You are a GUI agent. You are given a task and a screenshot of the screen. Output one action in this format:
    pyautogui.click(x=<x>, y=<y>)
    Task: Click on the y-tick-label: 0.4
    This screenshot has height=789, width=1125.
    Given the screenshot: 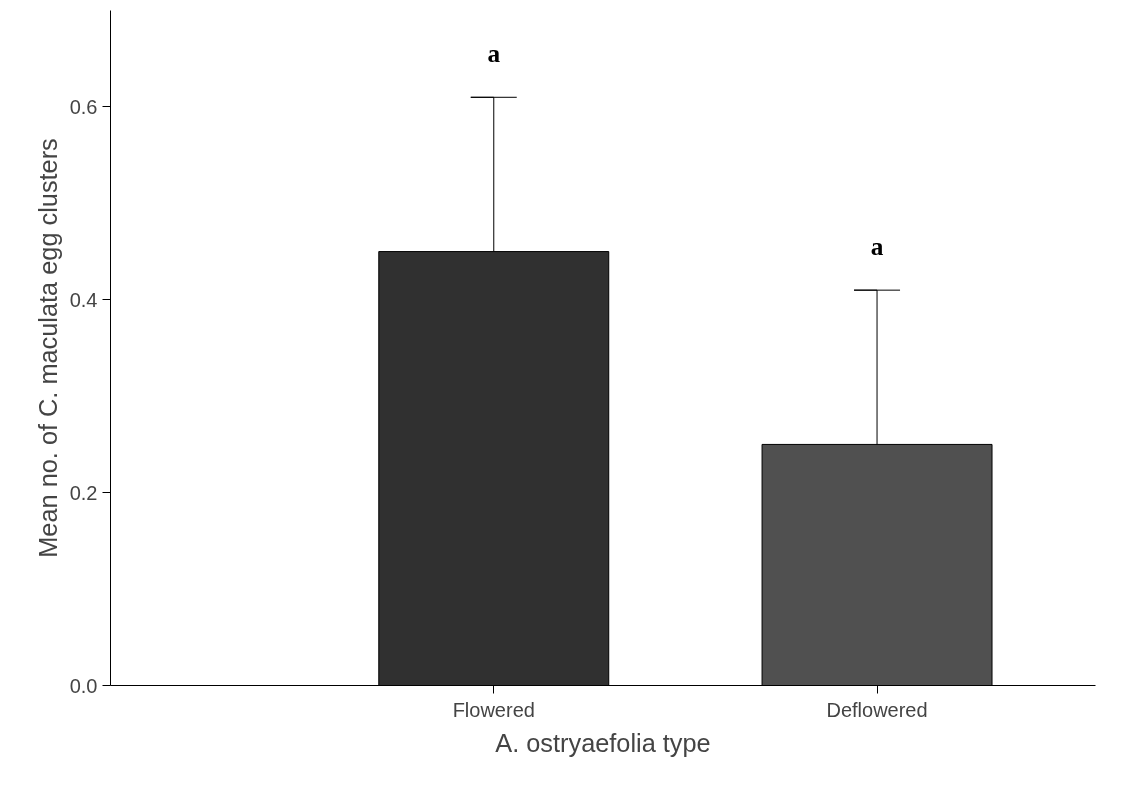 What is the action you would take?
    pyautogui.click(x=83, y=299)
    